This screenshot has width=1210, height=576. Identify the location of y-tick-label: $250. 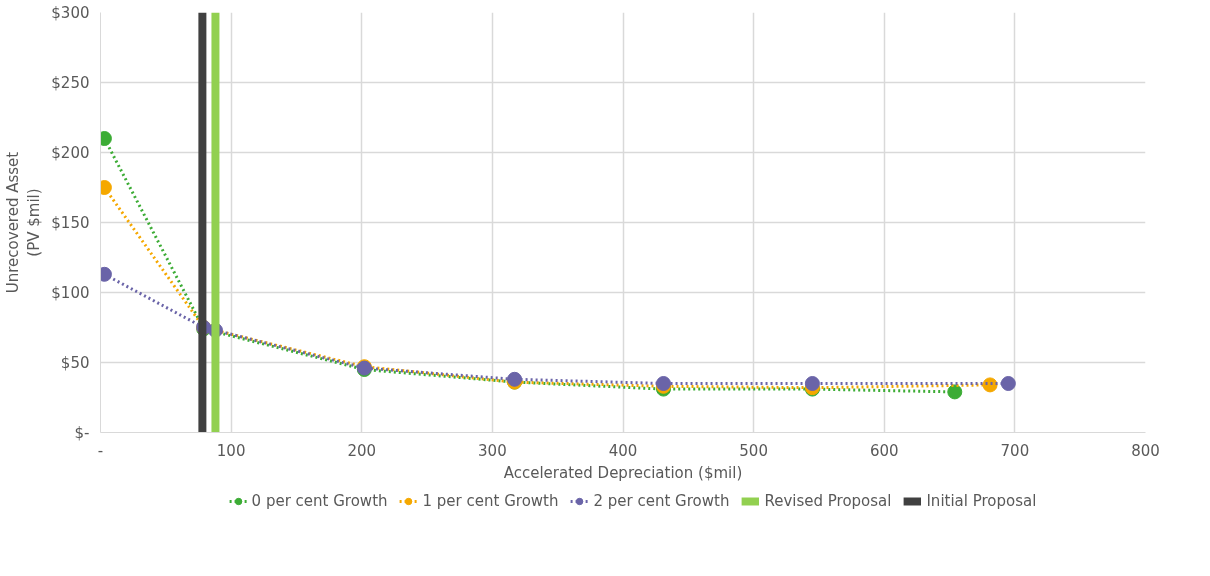
(70, 82).